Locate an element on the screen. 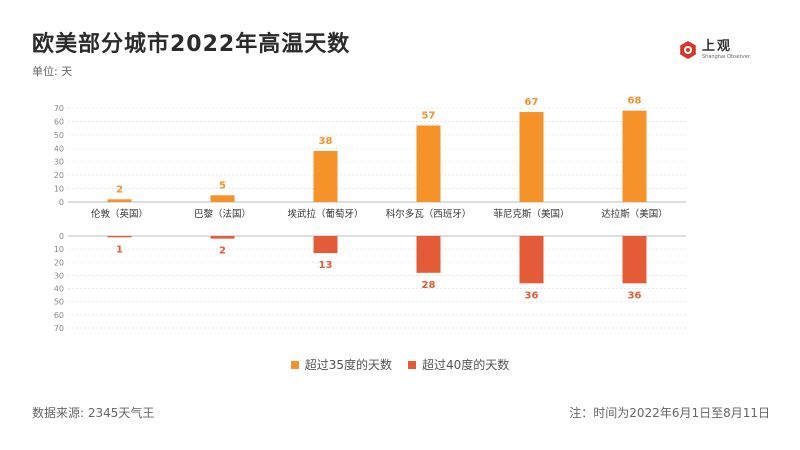 This screenshot has height=450, width=800. data-label-over-35: 57 is located at coordinates (429, 115).